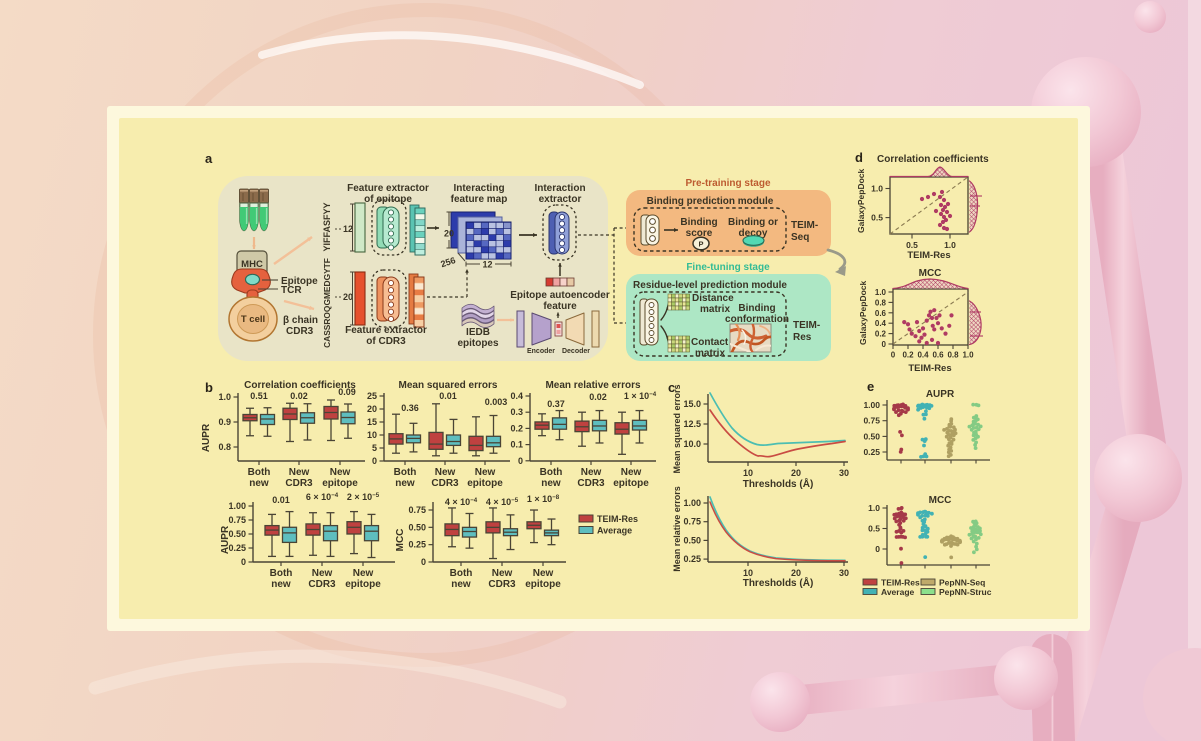  What do you see at coordinates (560, 295) in the screenshot?
I see `svg-text: Epitope autoencoder` at bounding box center [560, 295].